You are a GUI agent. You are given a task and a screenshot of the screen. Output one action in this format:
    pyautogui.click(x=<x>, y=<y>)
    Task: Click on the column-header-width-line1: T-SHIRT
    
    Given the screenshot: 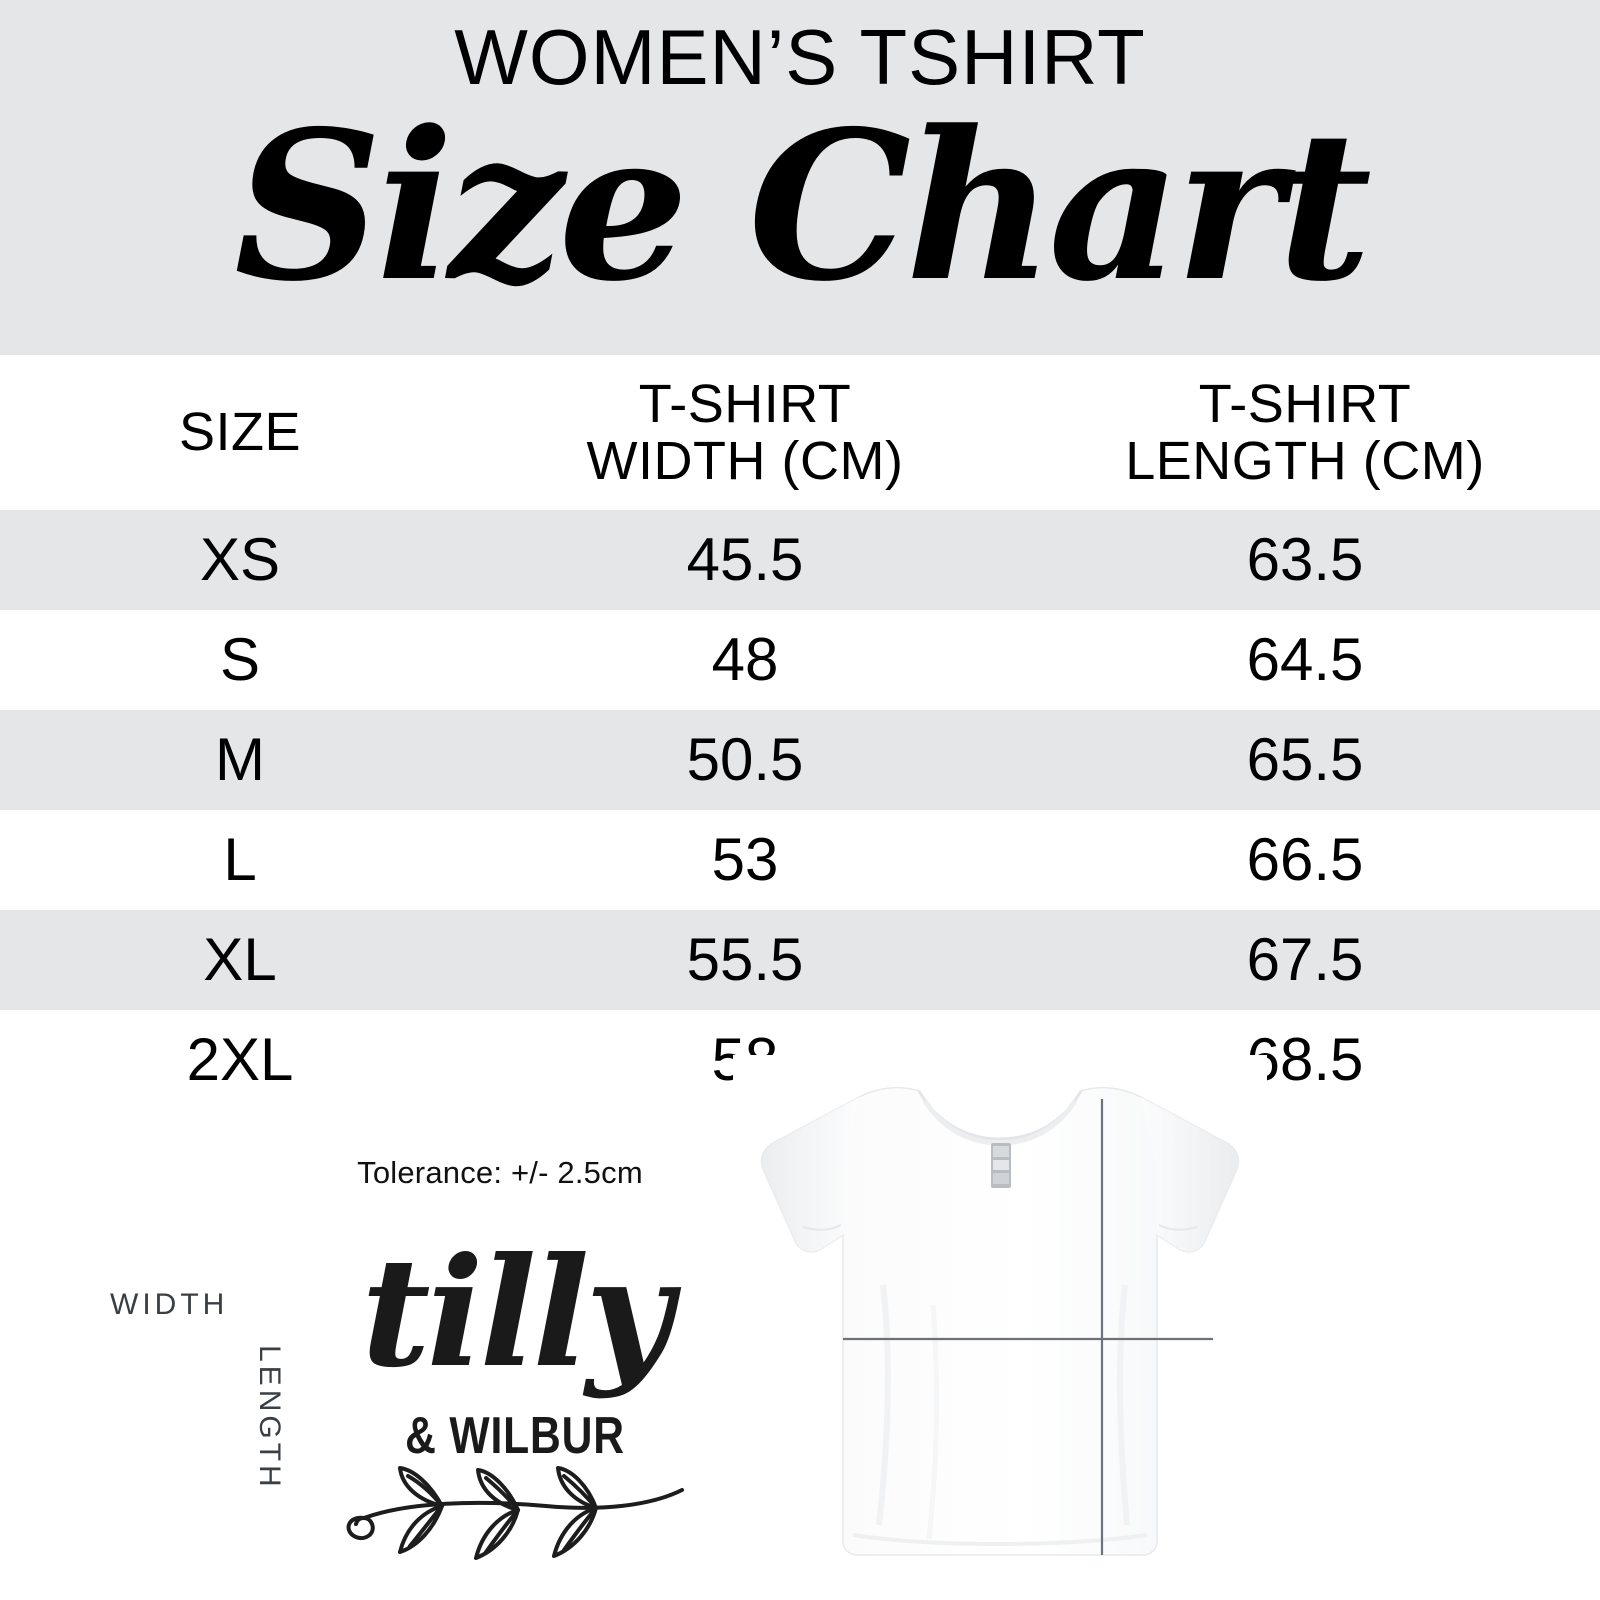 What is the action you would take?
    pyautogui.click(x=745, y=403)
    